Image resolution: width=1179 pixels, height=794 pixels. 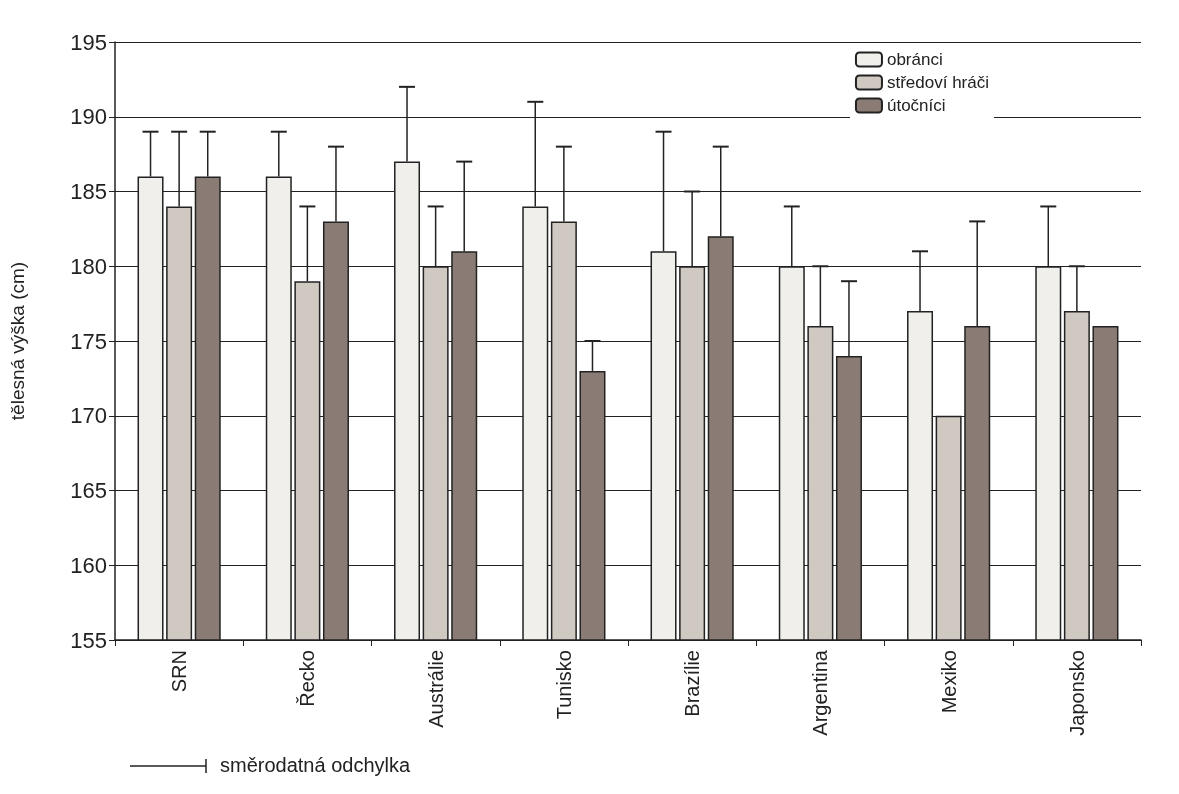 What do you see at coordinates (88, 490) in the screenshot?
I see `y-tick-label: 165` at bounding box center [88, 490].